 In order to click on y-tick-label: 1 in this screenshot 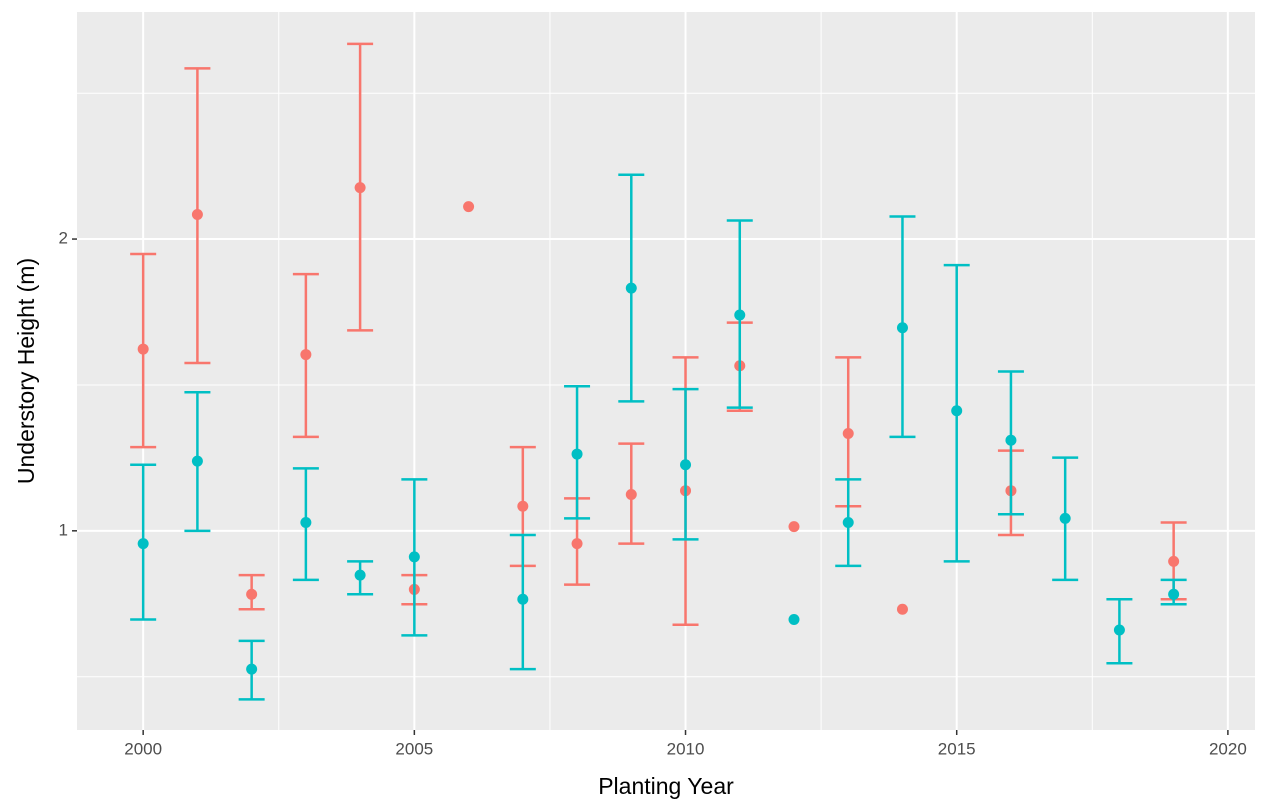, I will do `click(63, 529)`.